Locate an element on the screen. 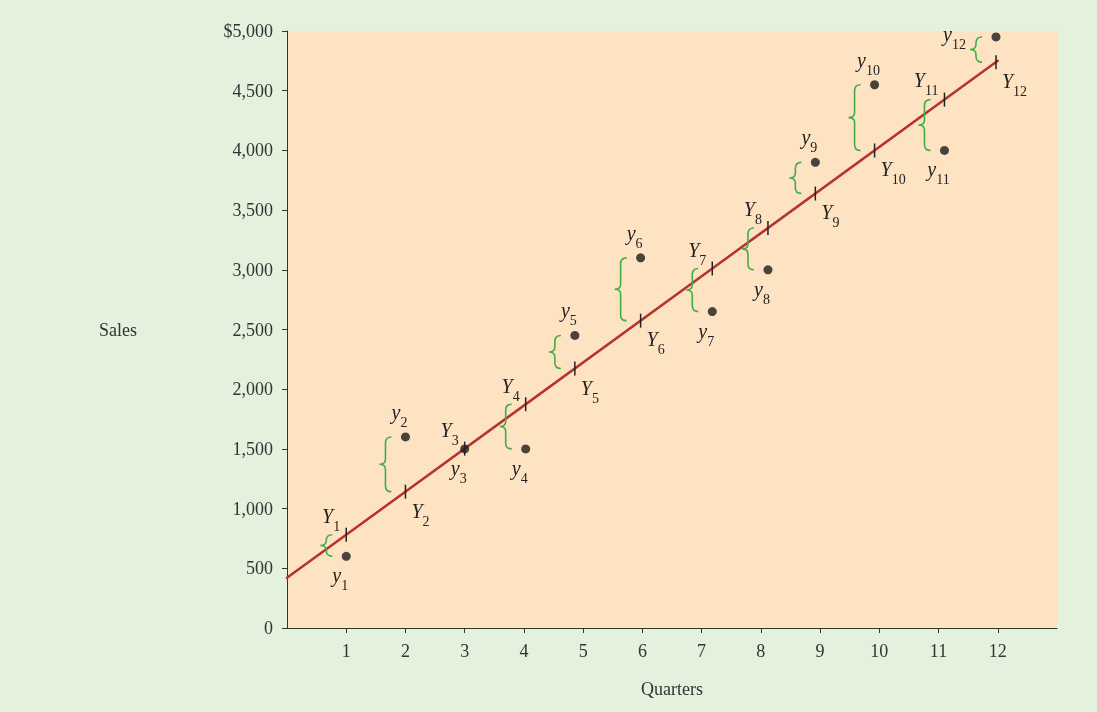  annotation: y$_{7}$ is located at coordinates (705, 334).